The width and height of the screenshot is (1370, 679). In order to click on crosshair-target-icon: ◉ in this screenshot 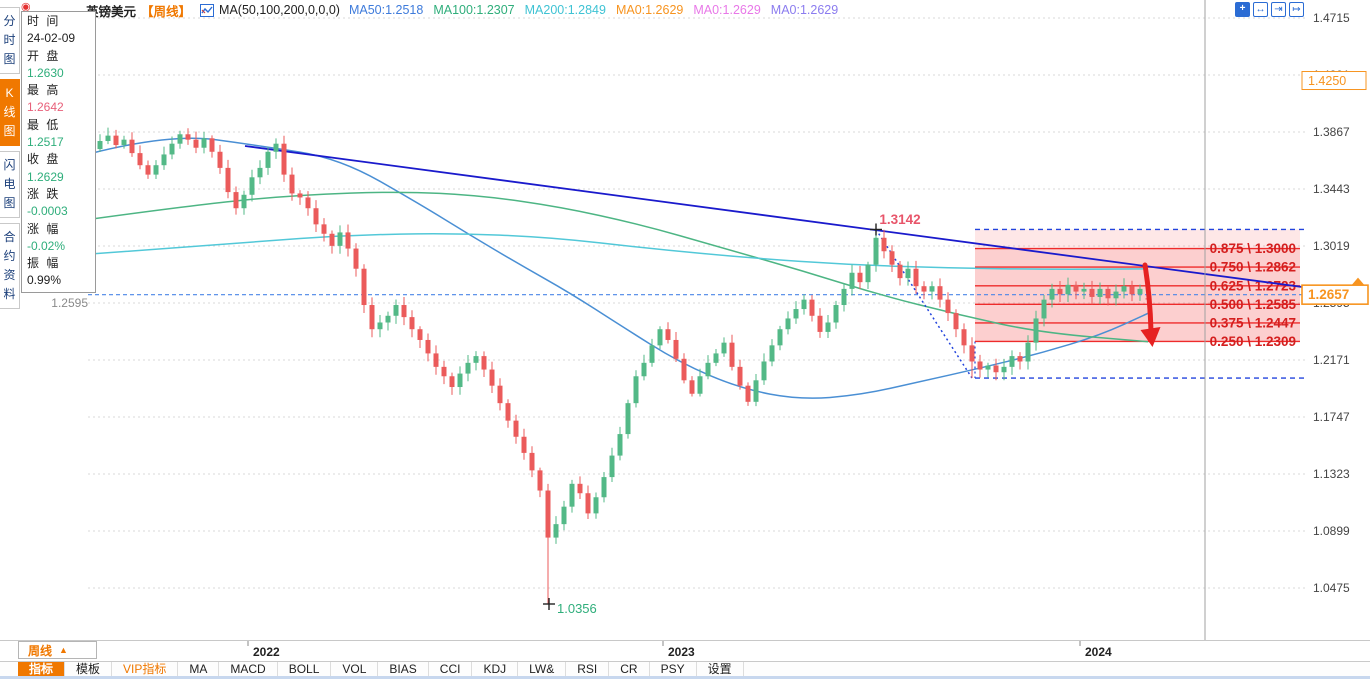, I will do `click(26, 7)`.